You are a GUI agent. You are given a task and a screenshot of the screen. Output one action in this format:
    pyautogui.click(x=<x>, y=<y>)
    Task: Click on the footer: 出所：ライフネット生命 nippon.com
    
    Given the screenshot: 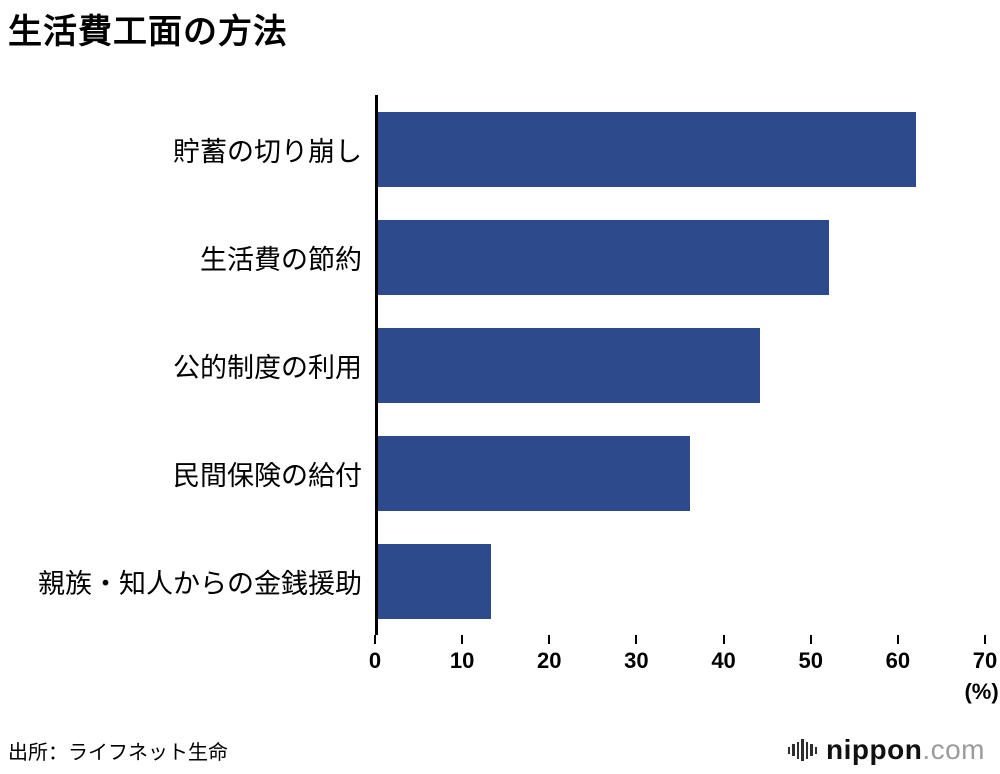 What is the action you would take?
    pyautogui.click(x=496, y=750)
    